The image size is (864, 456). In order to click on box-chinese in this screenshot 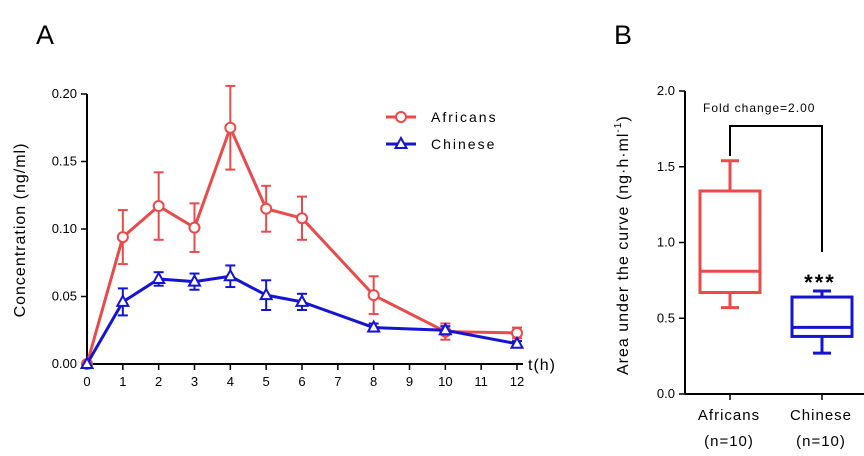, I will do `click(822, 322)`.